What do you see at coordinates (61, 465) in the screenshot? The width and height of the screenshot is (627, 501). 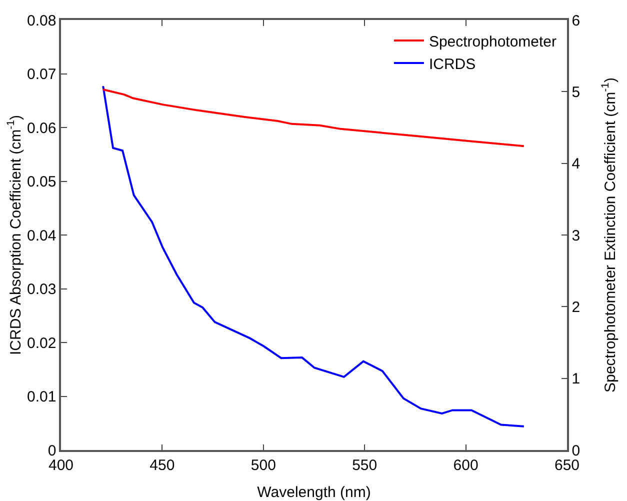 I see `x-tick-label: 400` at bounding box center [61, 465].